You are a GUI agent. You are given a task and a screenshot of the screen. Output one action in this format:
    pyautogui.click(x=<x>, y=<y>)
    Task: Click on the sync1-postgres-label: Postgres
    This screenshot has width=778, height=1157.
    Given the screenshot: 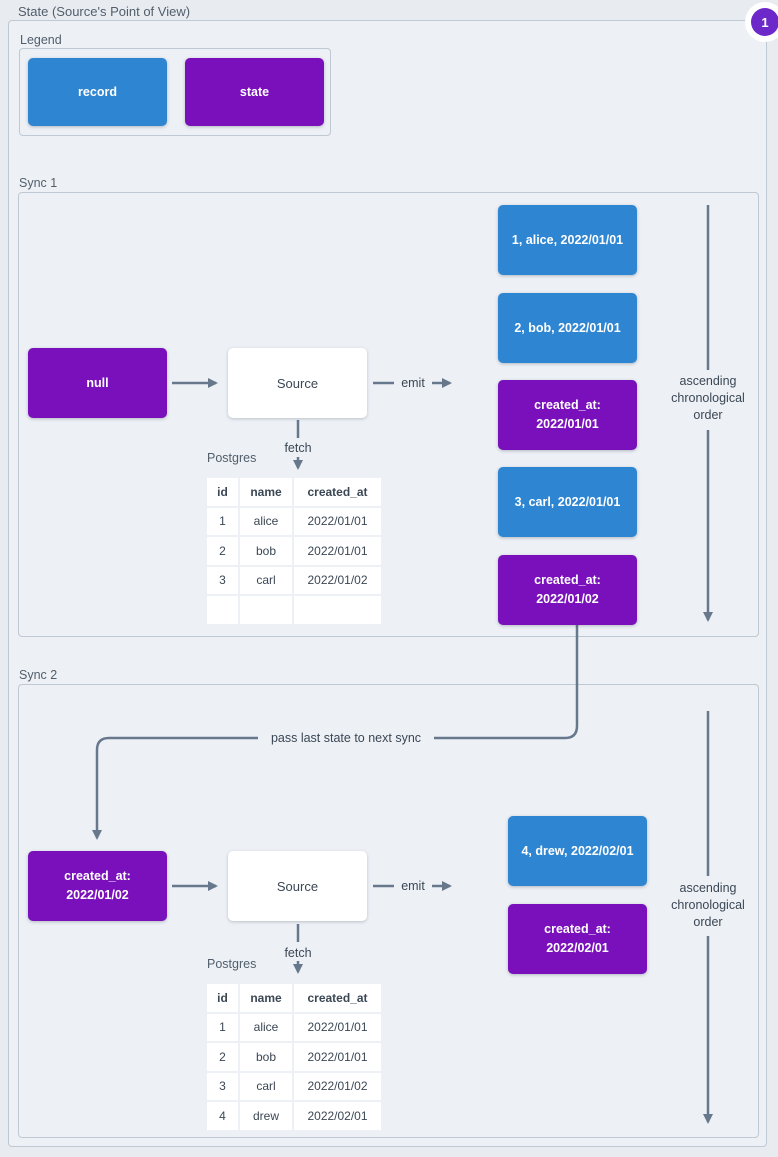 What is the action you would take?
    pyautogui.click(x=232, y=458)
    